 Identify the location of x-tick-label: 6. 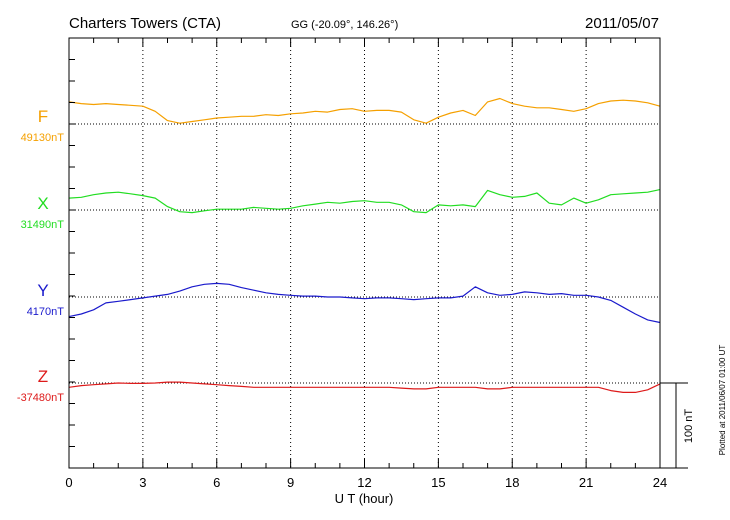
(216, 482).